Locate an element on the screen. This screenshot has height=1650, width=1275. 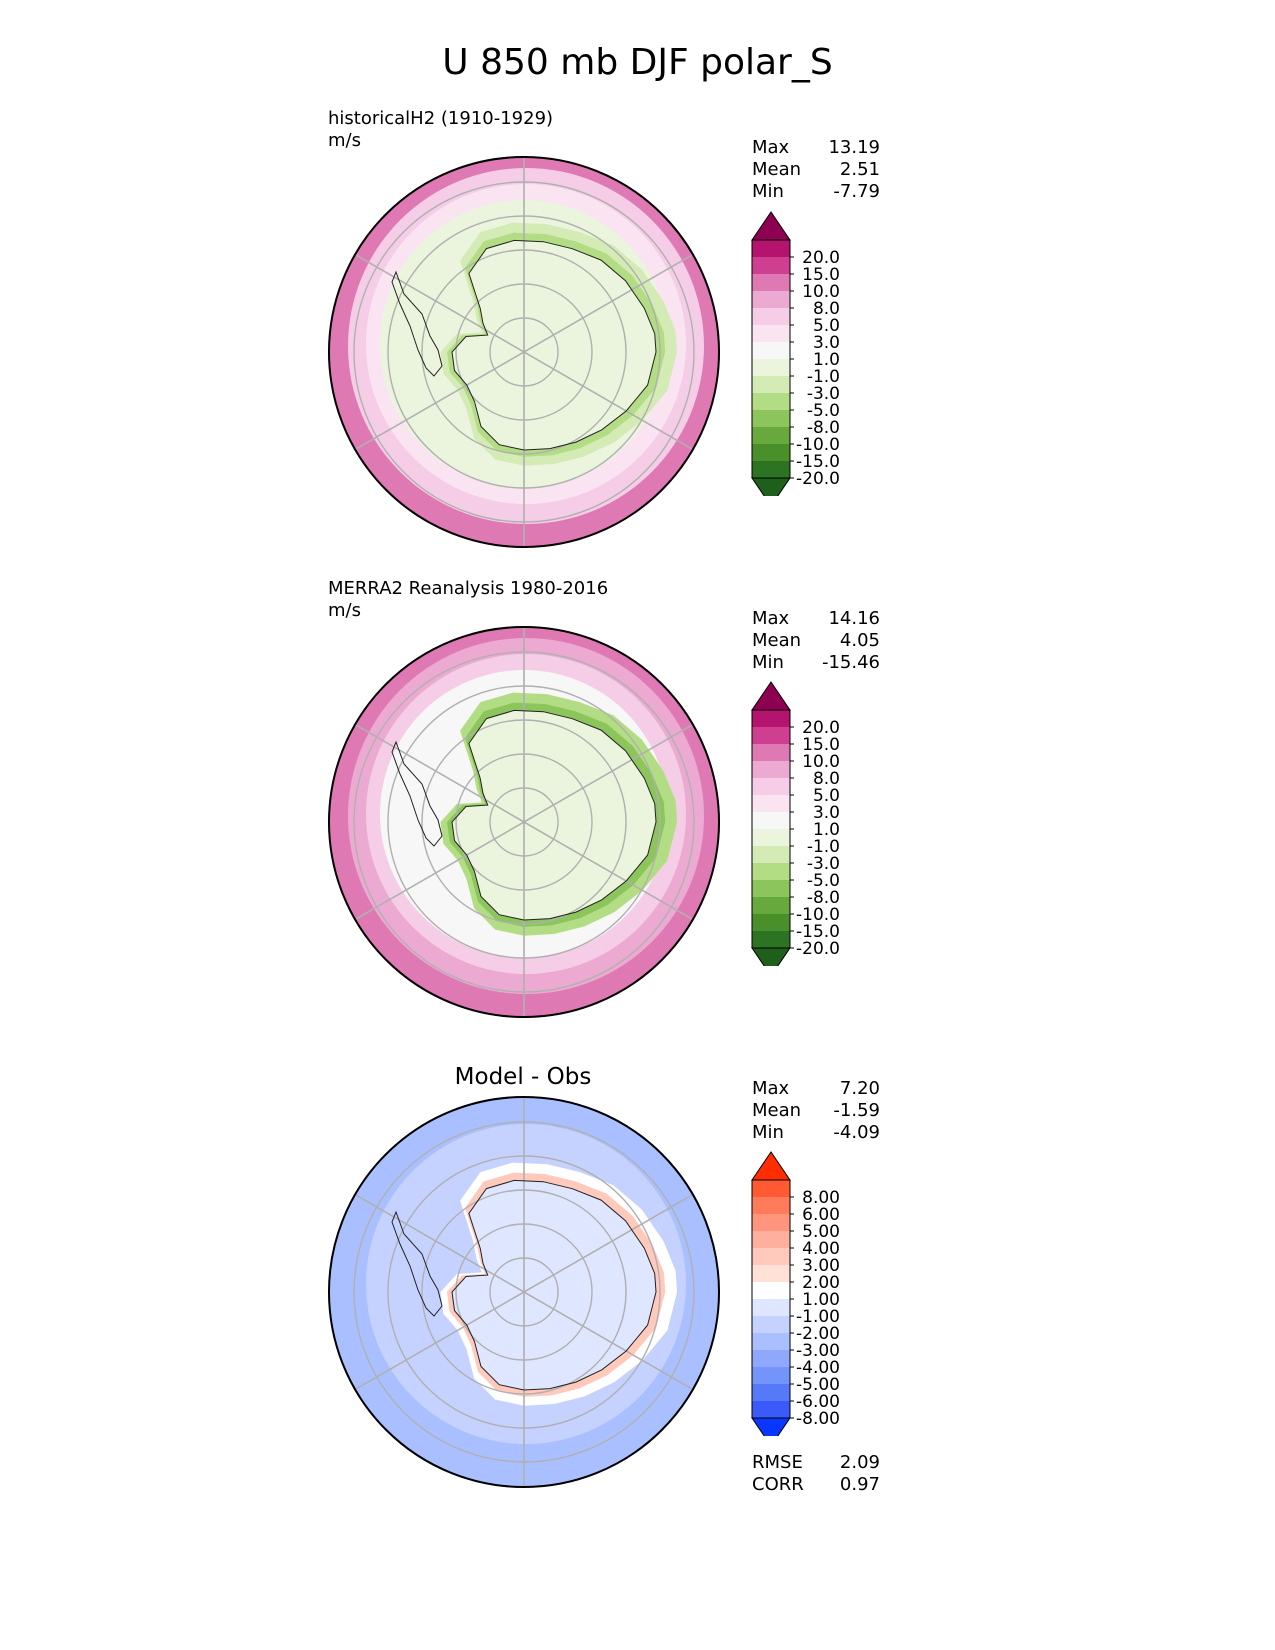
model-stats: Max 13.19 Mean 2.51 Min -7.79 is located at coordinates (816, 170).